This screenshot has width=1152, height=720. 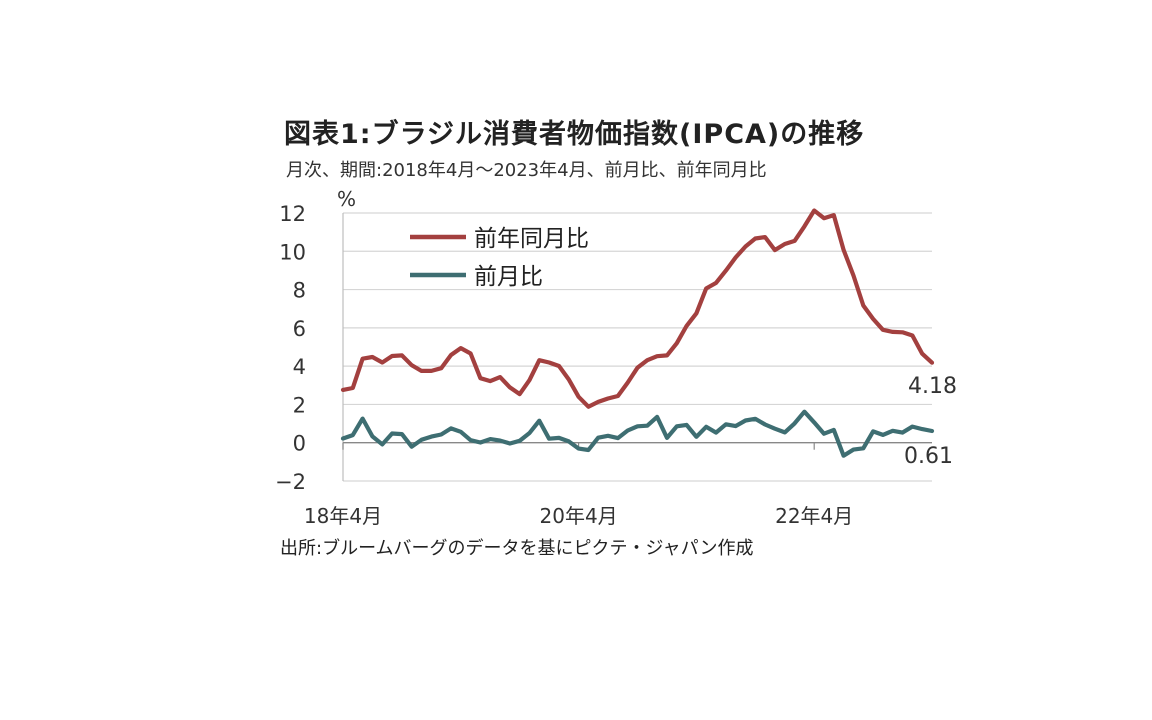 I want to click on source-note: 出所:ブルームバーグのデータを基にピクテ・ジャパン作成, so click(x=517, y=548).